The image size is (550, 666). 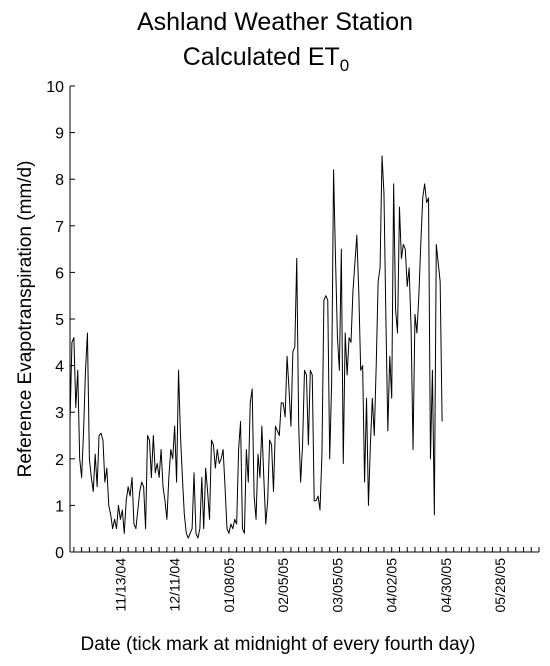 What do you see at coordinates (25, 319) in the screenshot?
I see `y-axis-label: Reference Evapotranspiration (mm/d)` at bounding box center [25, 319].